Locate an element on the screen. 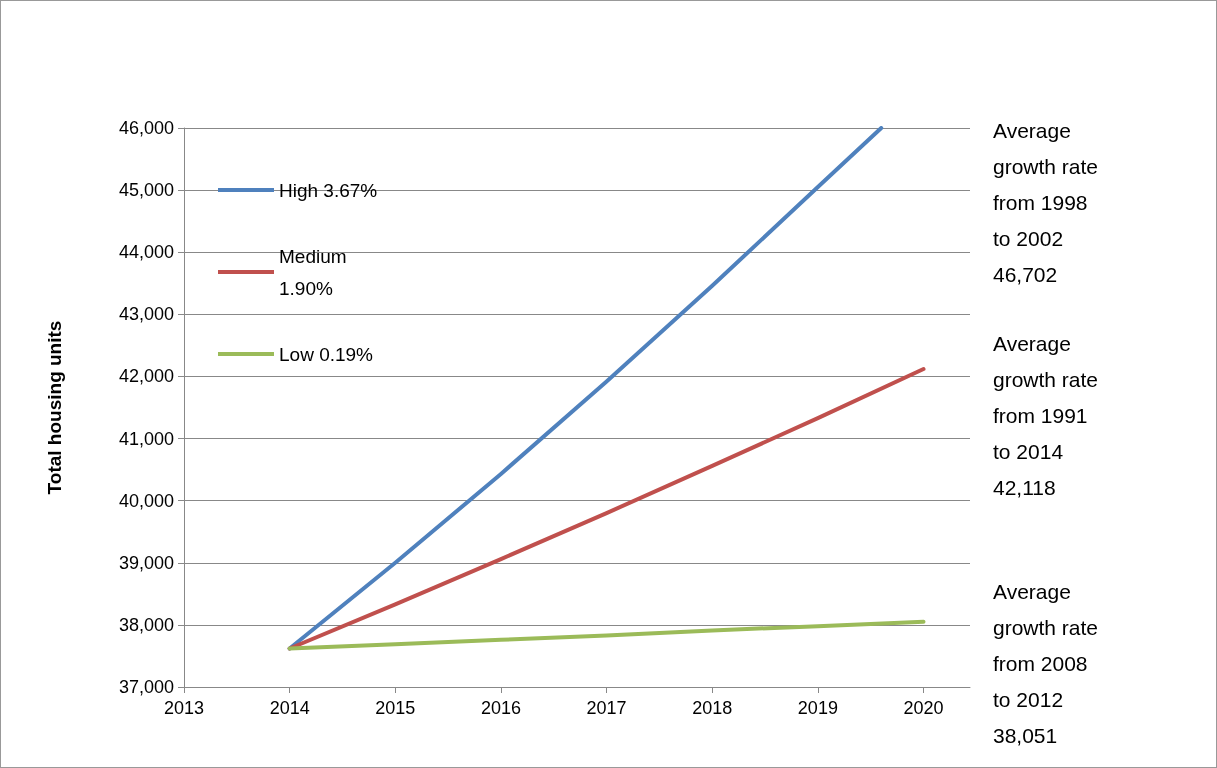  x-tick-label: 2020 is located at coordinates (923, 708).